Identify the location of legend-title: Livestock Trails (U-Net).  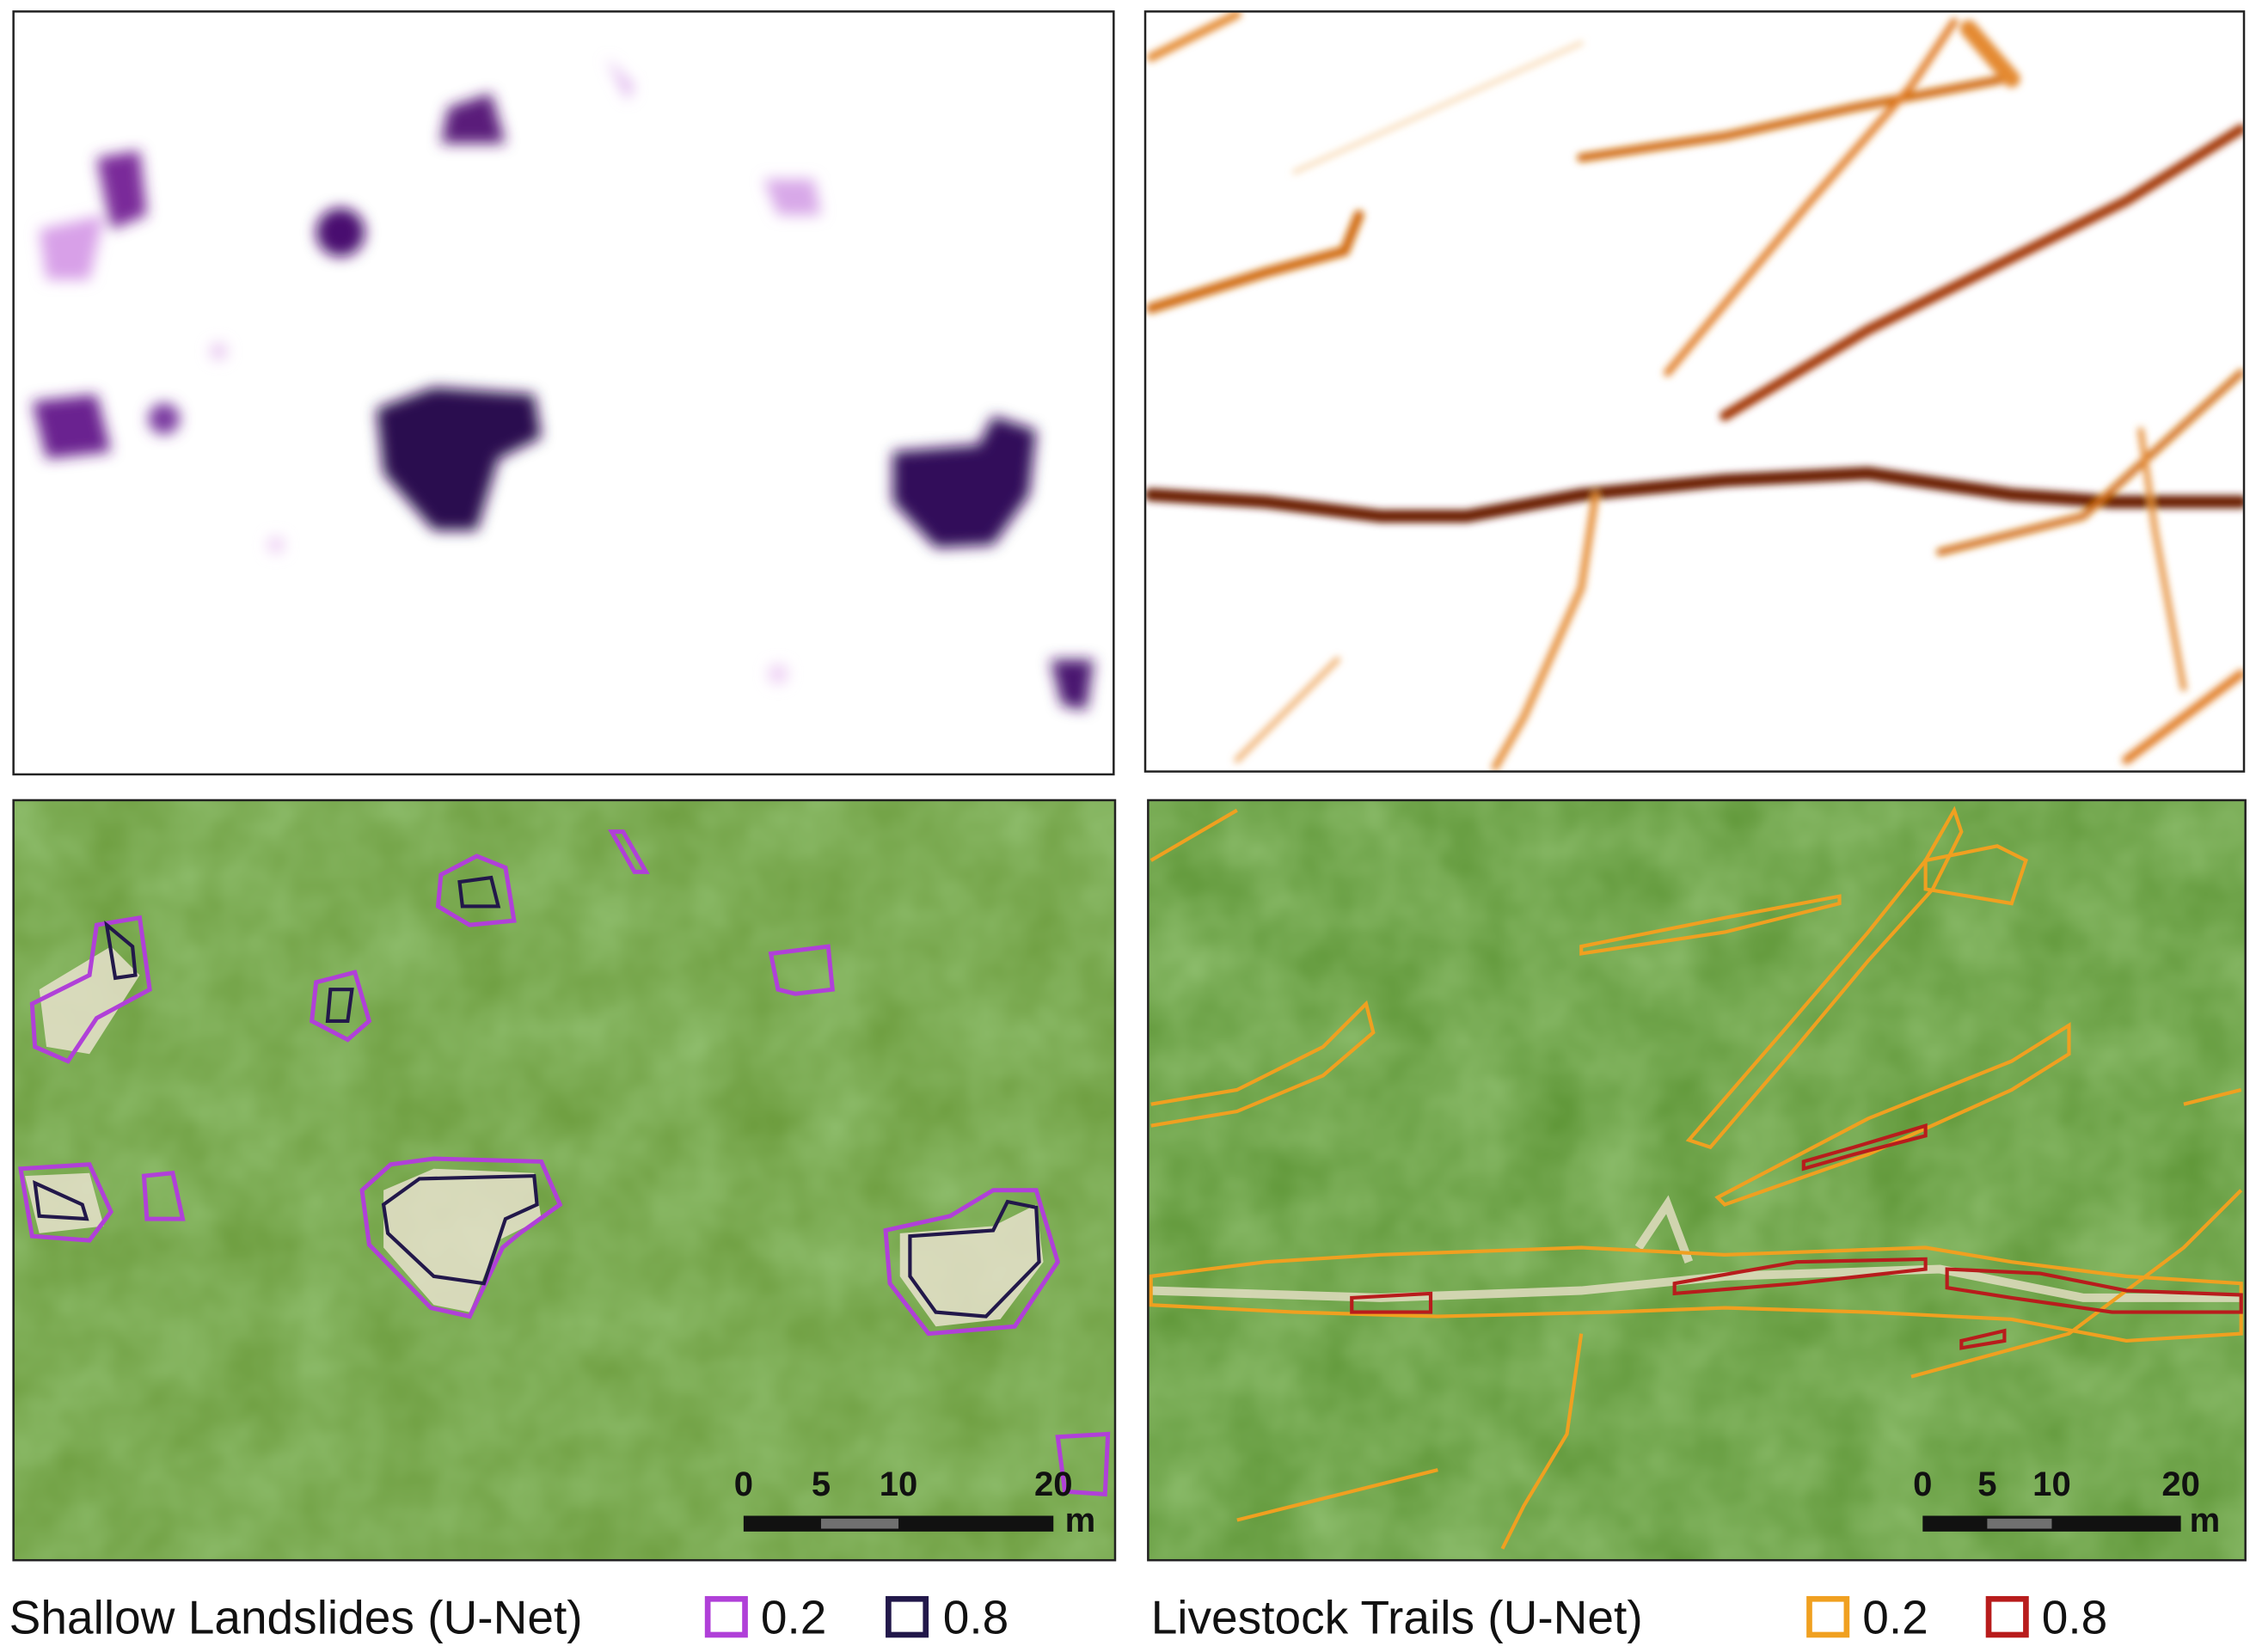
(1397, 1616).